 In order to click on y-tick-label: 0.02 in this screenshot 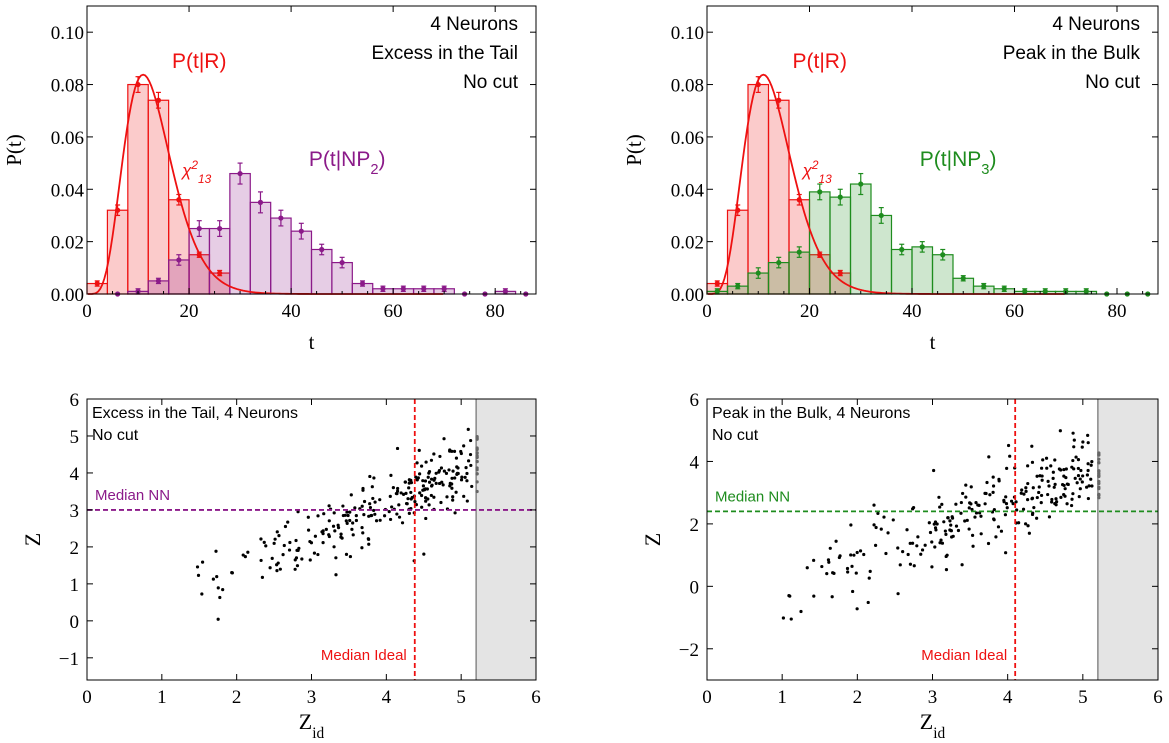, I will do `click(687, 243)`.